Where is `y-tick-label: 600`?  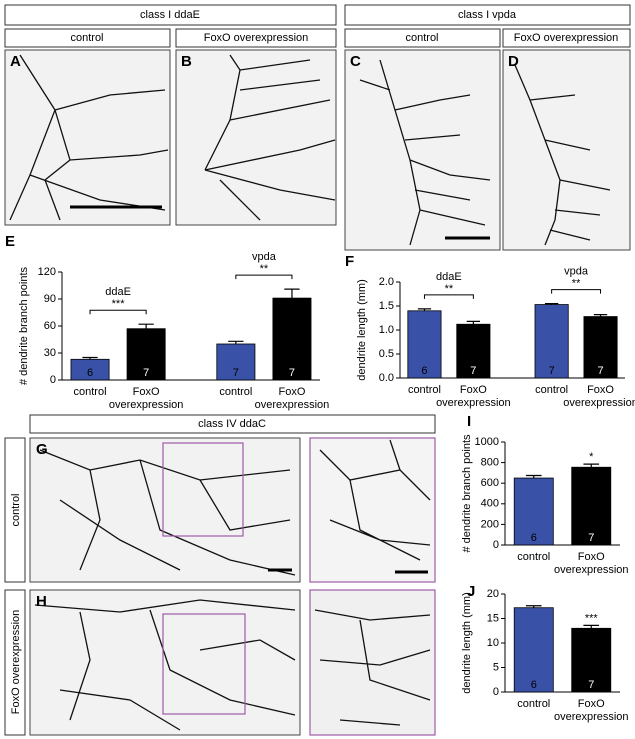 y-tick-label: 600 is located at coordinates (490, 483).